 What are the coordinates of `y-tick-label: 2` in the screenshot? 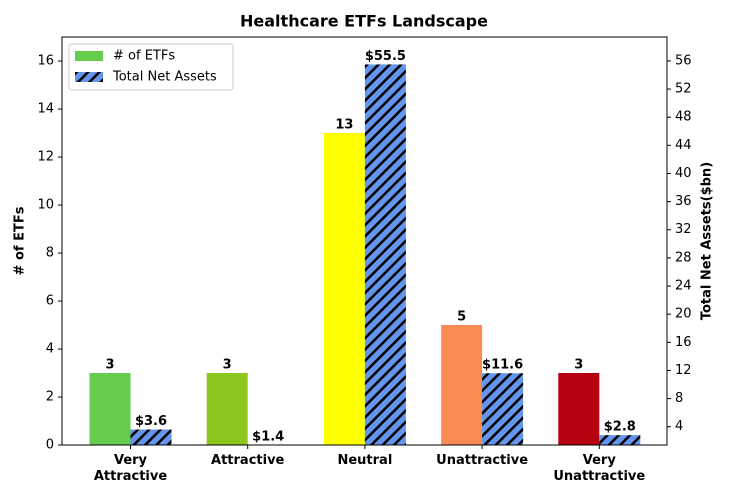 It's located at (50, 397).